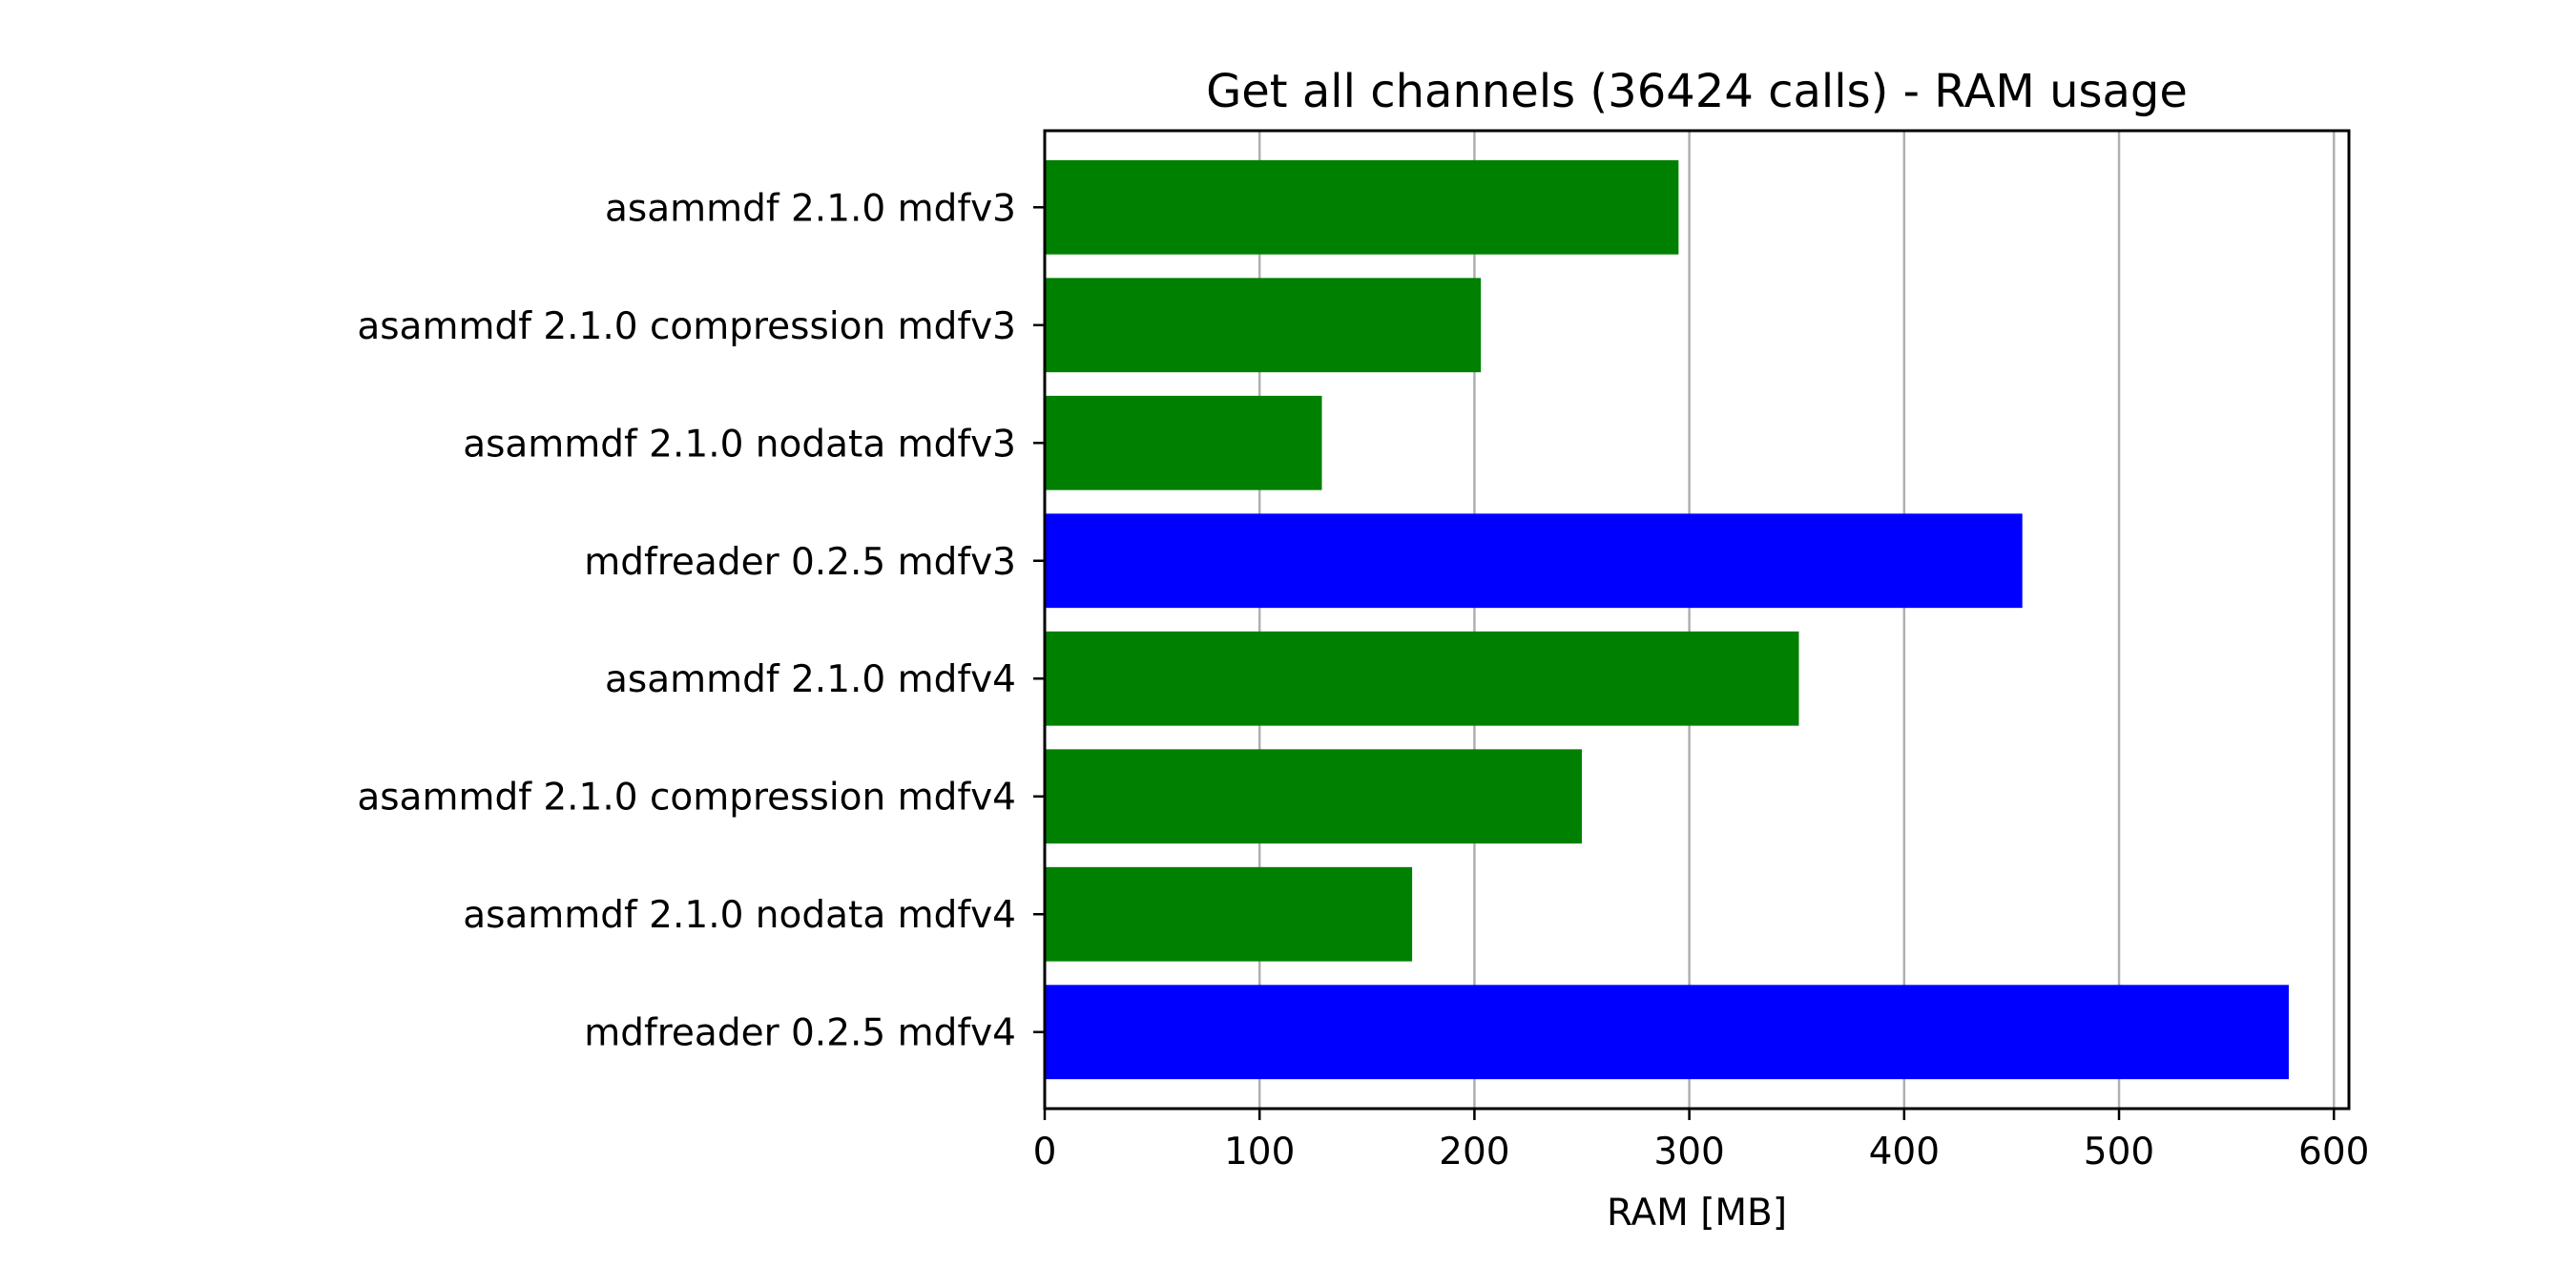  What do you see at coordinates (800, 562) in the screenshot?
I see `y-tick-label-4: mdfreader 0.2.5 mdfv3` at bounding box center [800, 562].